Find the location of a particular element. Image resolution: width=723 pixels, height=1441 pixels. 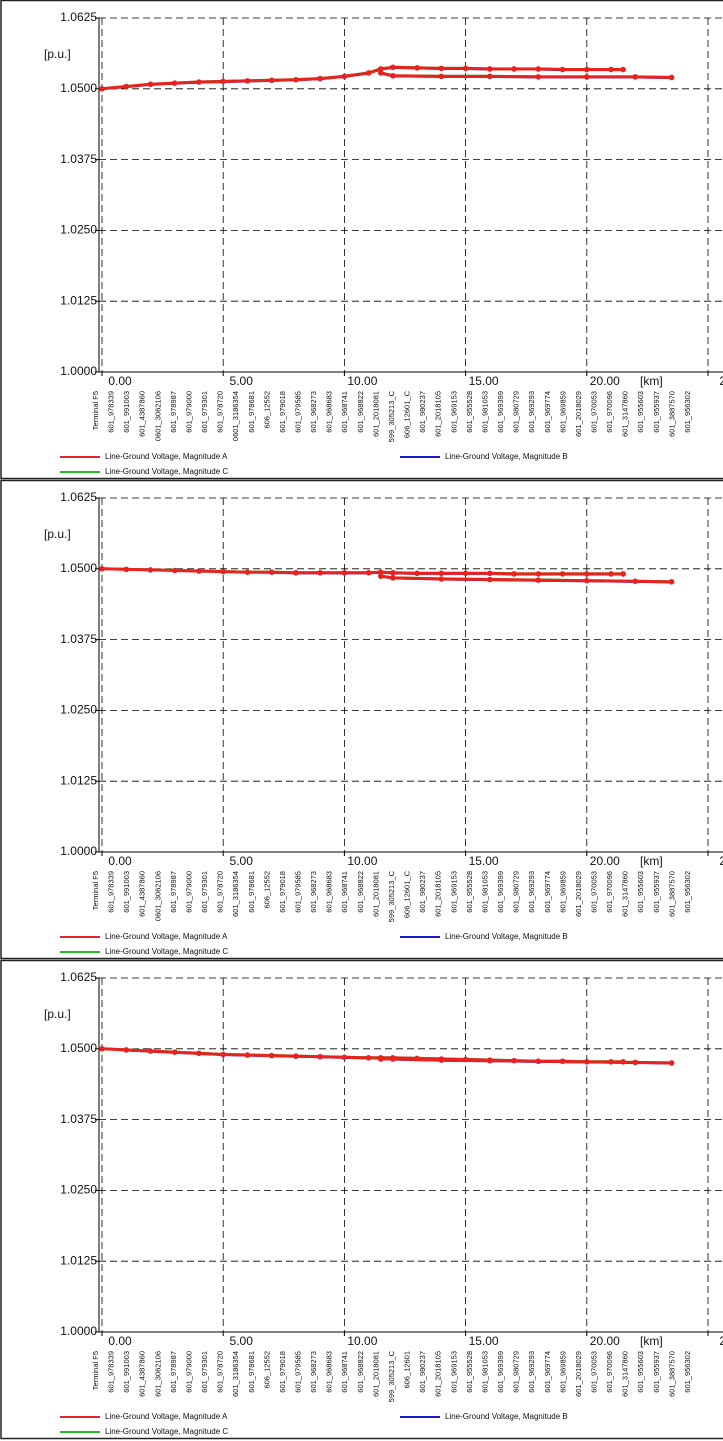

node-label: 601_979018 is located at coordinates (282, 412).